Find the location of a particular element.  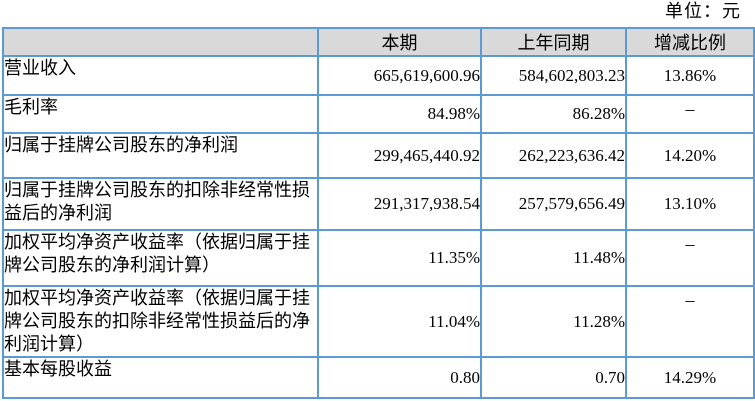

change-ratio-cell: 13.10% is located at coordinates (690, 204).